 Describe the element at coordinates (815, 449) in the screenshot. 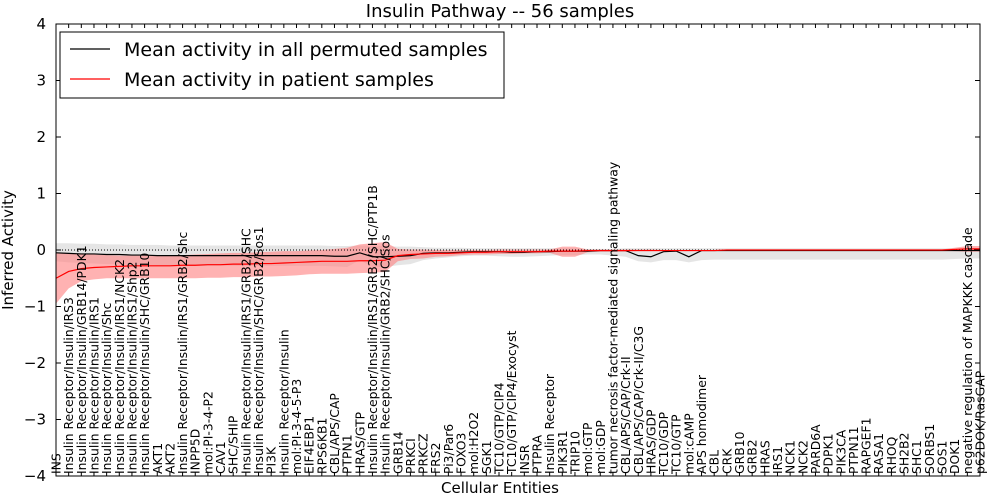

I see `x-tick-label: PARD6A` at that location.